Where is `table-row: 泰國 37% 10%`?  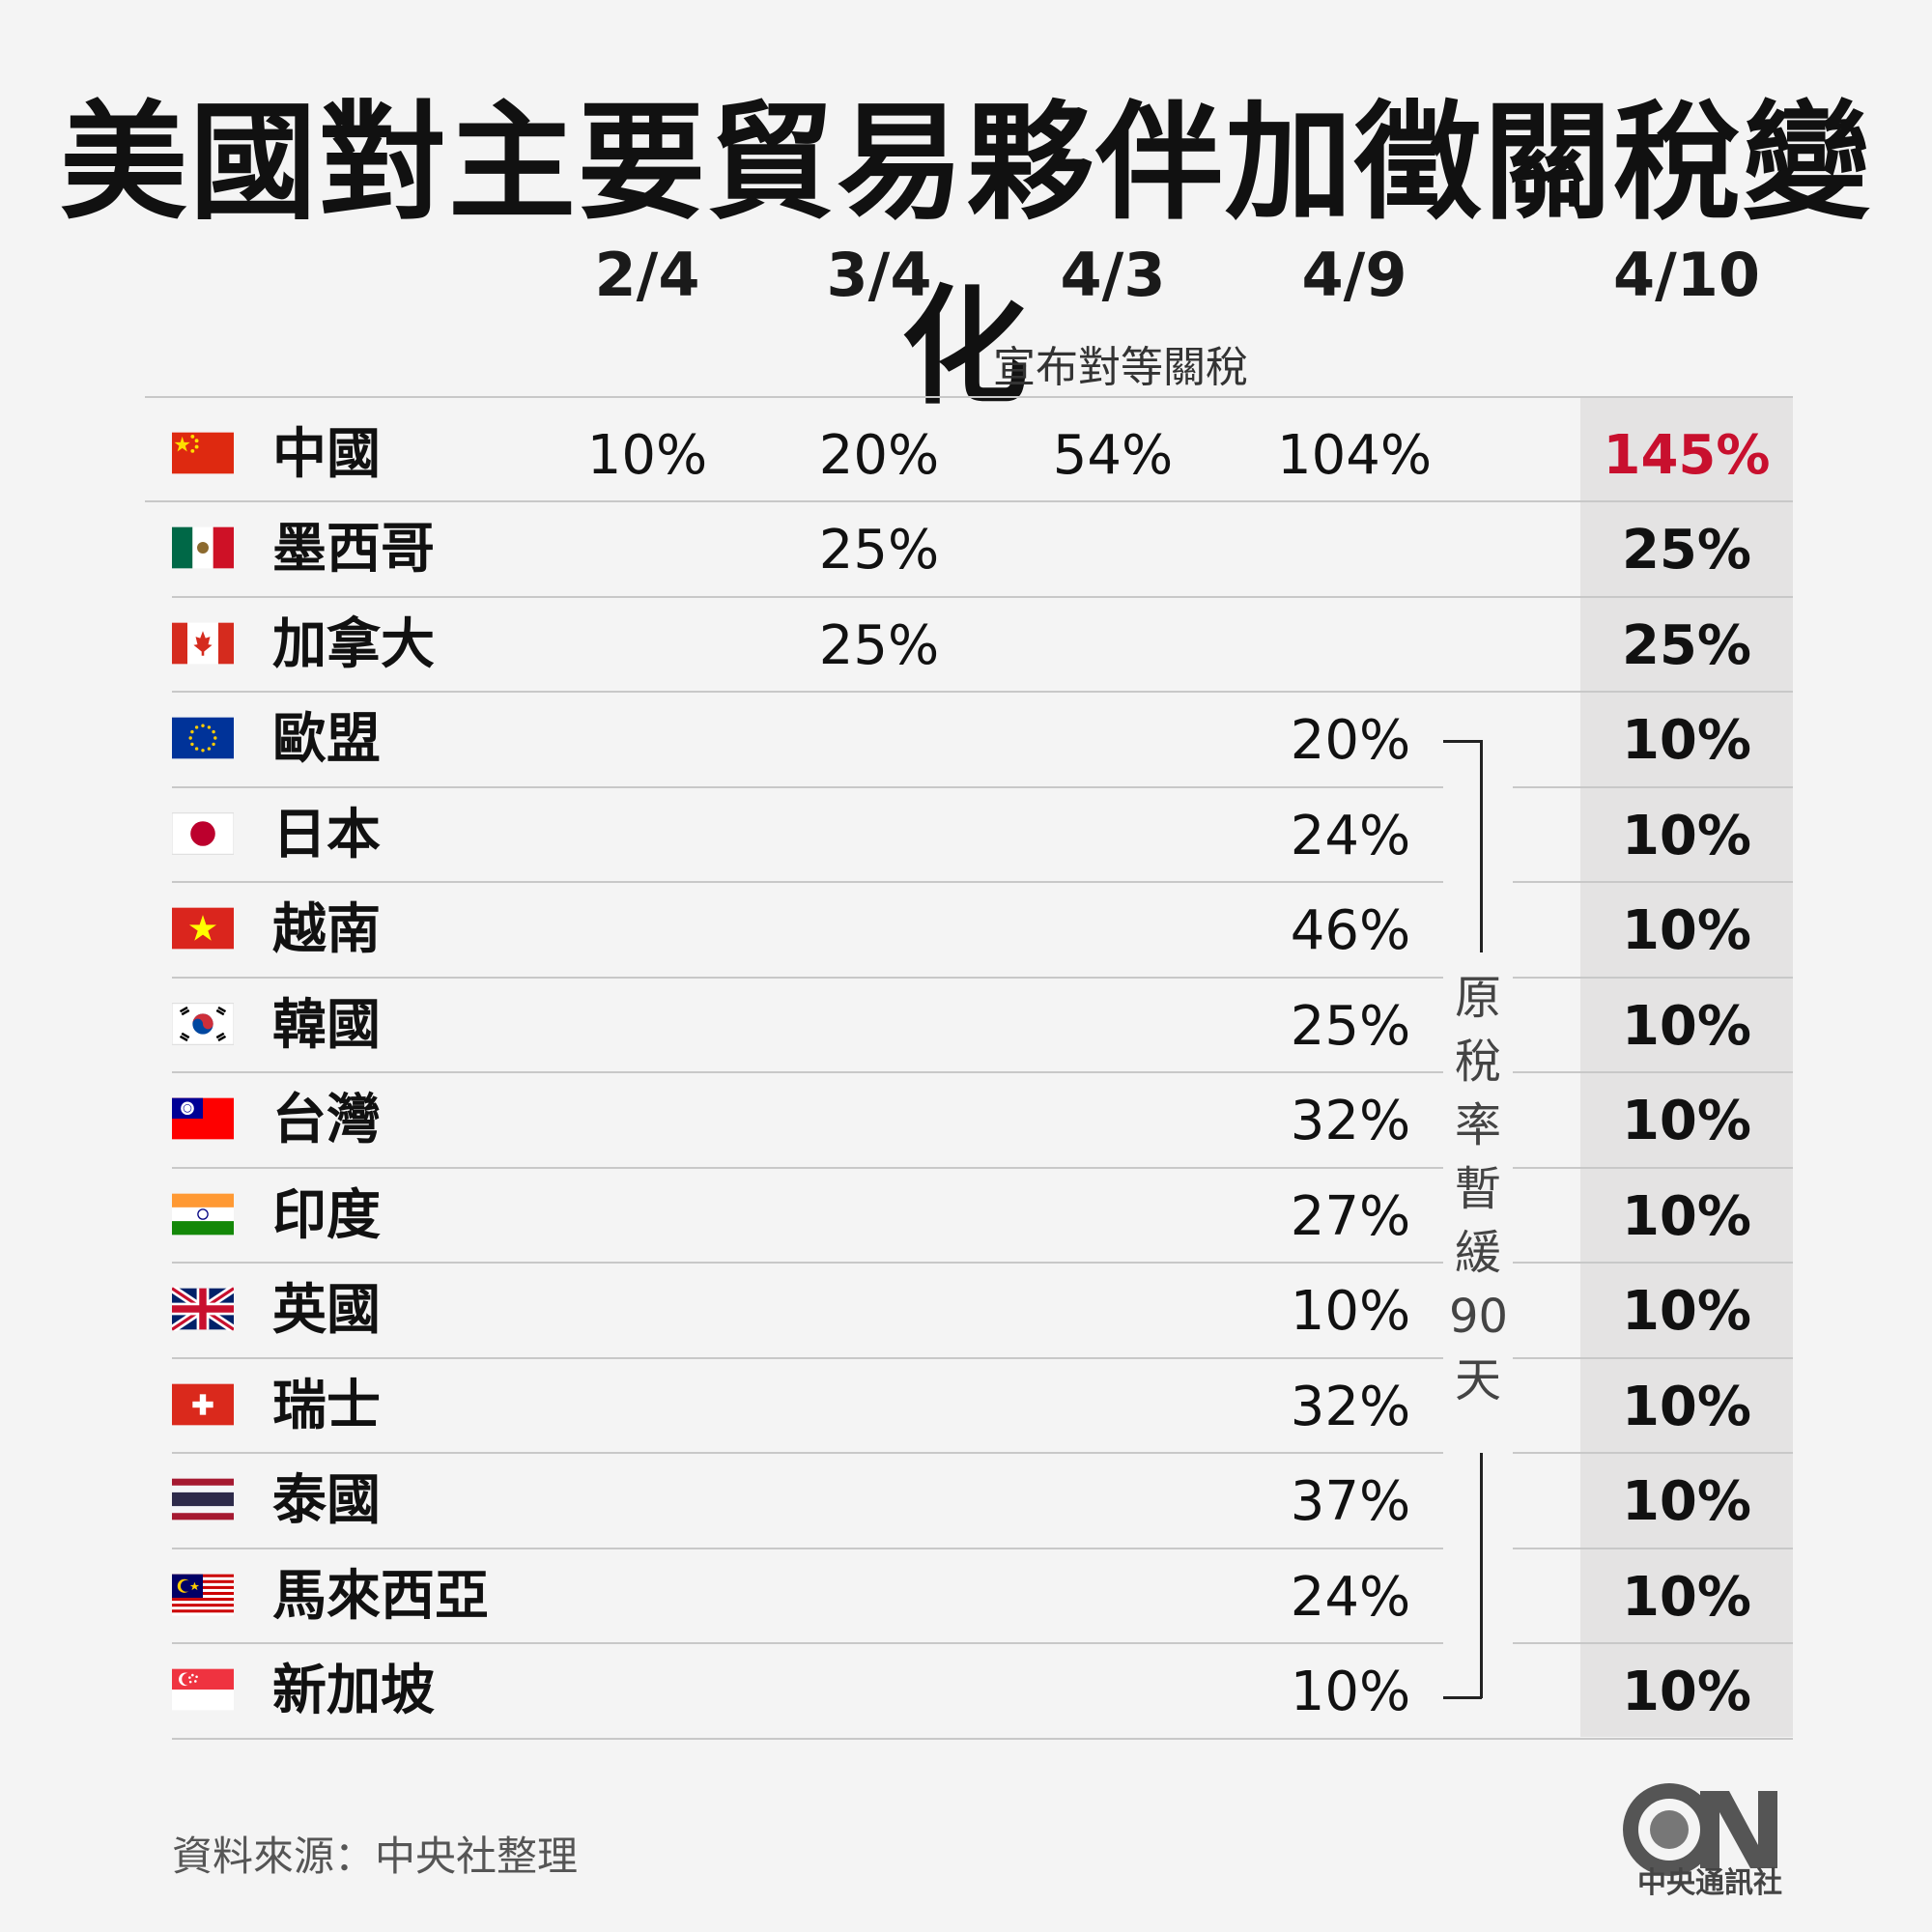 table-row: 泰國 37% 10% is located at coordinates (966, 1501).